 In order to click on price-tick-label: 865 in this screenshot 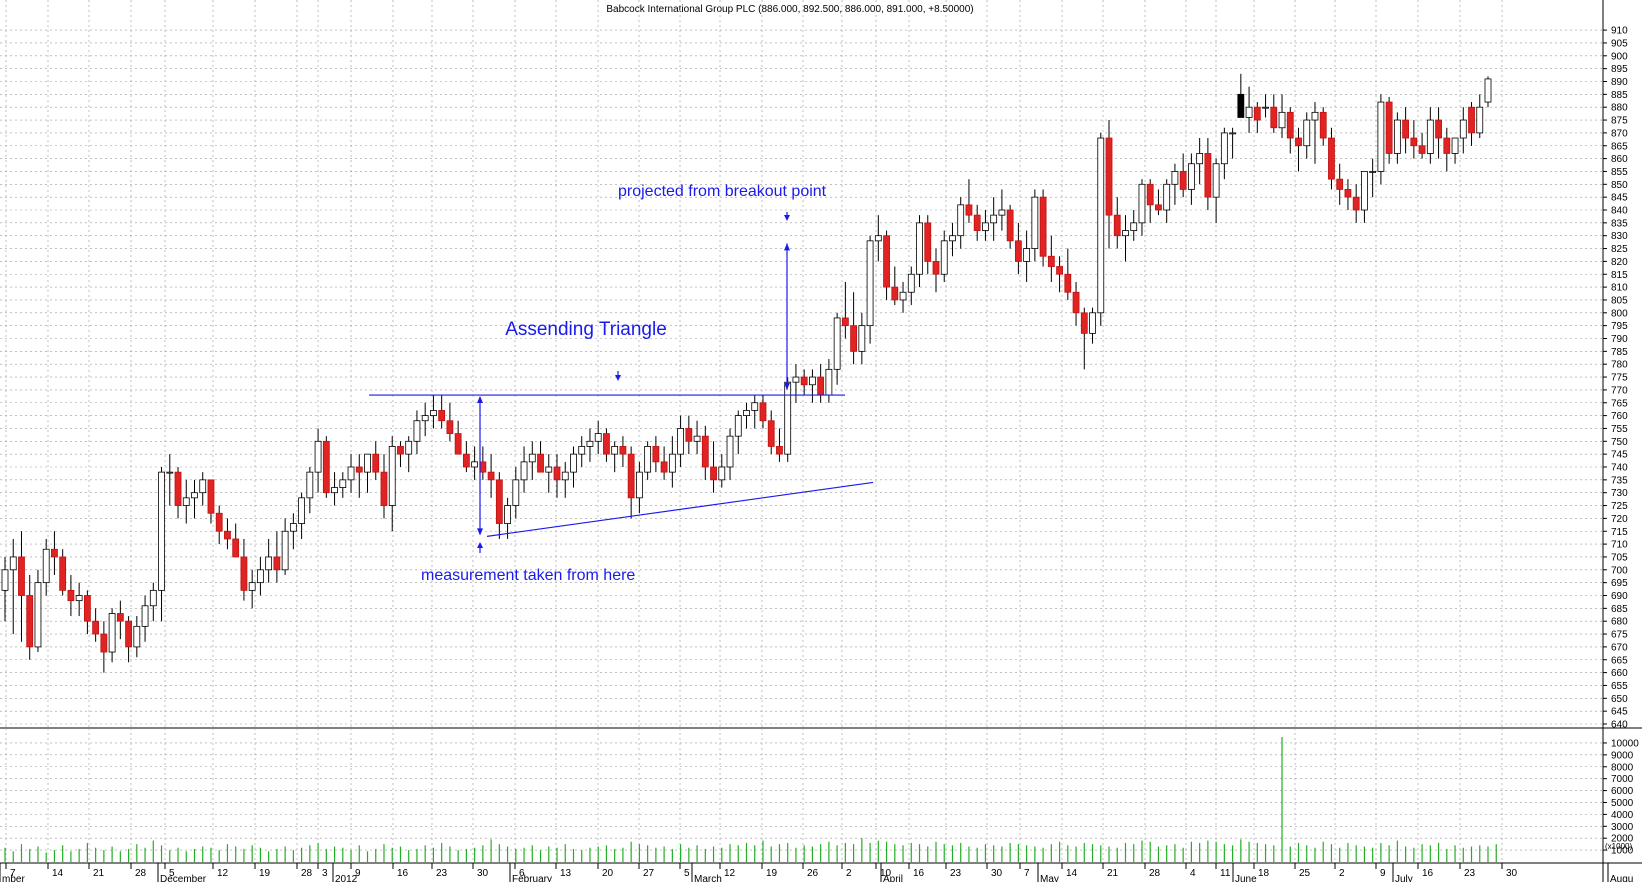, I will do `click(1619, 146)`.